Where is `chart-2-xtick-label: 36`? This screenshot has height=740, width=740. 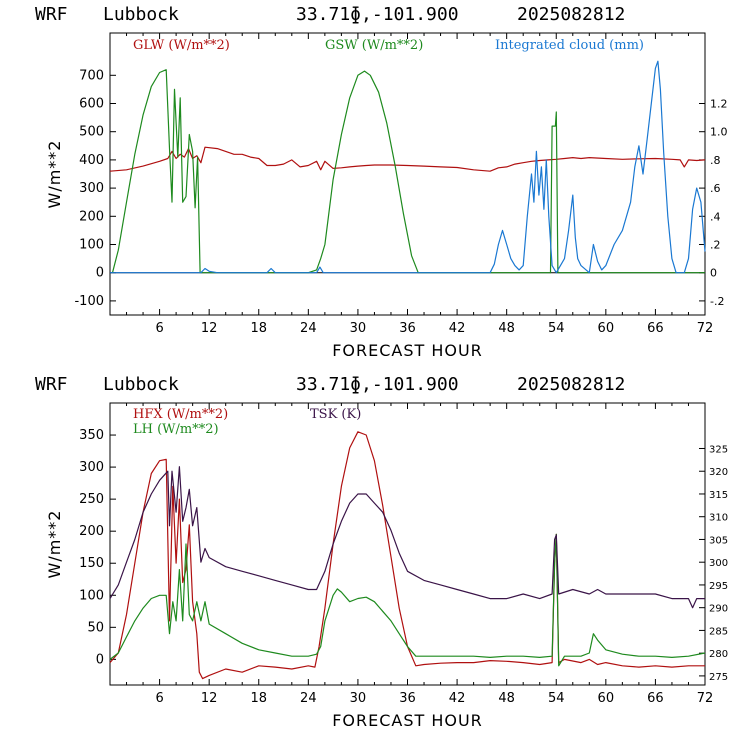
chart-2-xtick-label: 36 is located at coordinates (407, 698).